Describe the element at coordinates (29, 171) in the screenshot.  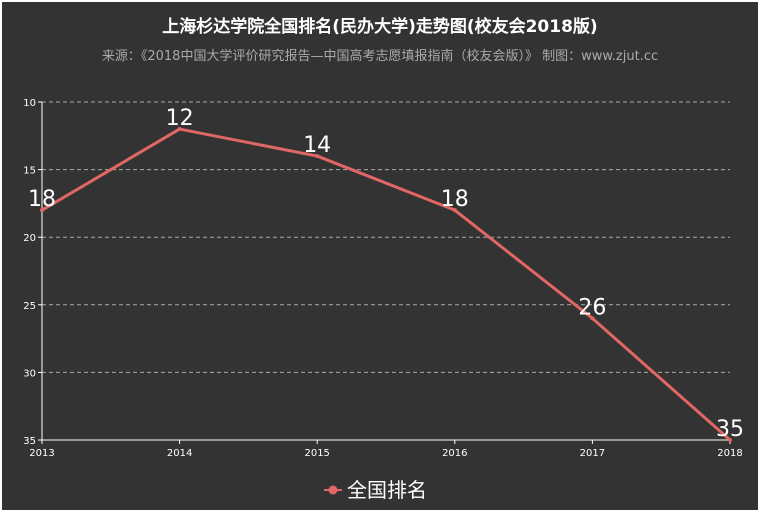
I see `y-tick-label: 15` at that location.